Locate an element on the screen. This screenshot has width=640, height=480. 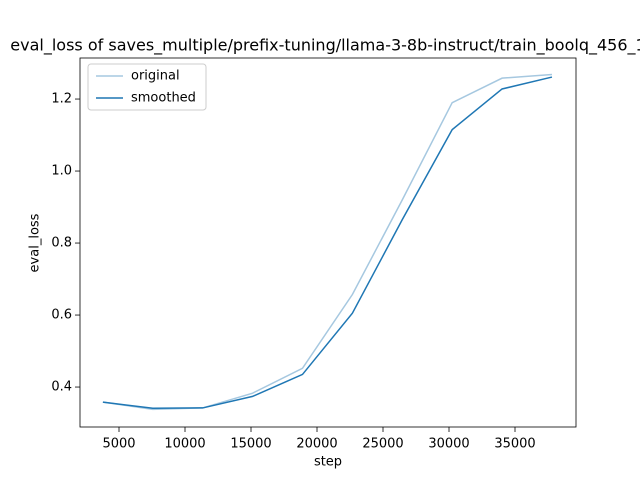
y-tick-label: 0.4 is located at coordinates (61, 387).